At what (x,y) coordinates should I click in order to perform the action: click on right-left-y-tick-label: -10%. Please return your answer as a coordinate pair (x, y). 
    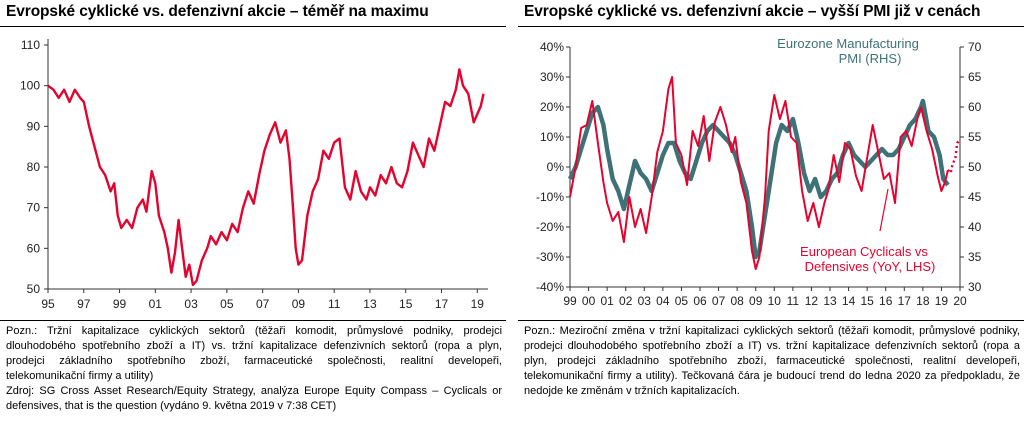
    Looking at the image, I should click on (550, 197).